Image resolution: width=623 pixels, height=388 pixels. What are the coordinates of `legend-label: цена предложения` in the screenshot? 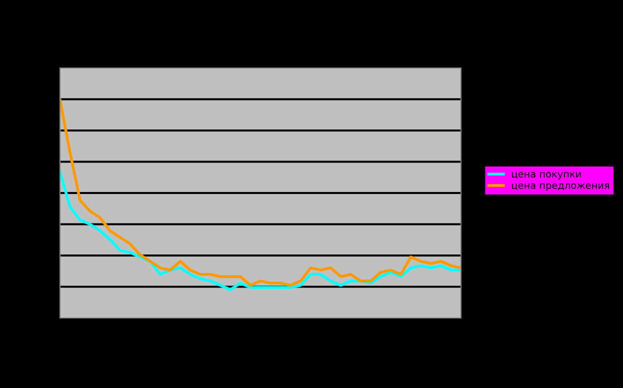 It's located at (561, 187).